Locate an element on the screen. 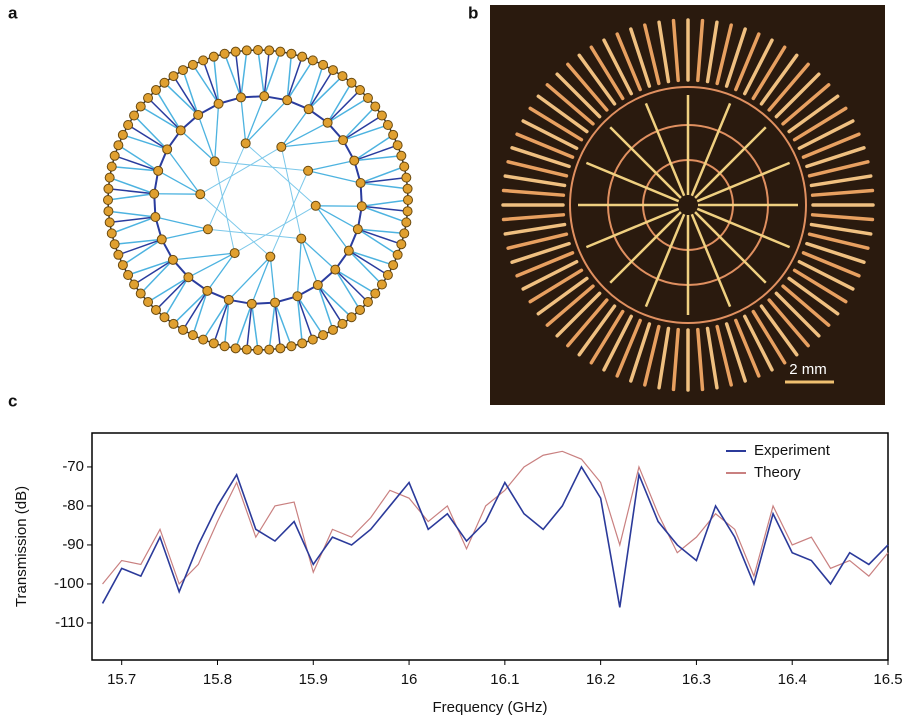 Image resolution: width=910 pixels, height=721 pixels. scale-bar-label: 2 mm is located at coordinates (808, 369).